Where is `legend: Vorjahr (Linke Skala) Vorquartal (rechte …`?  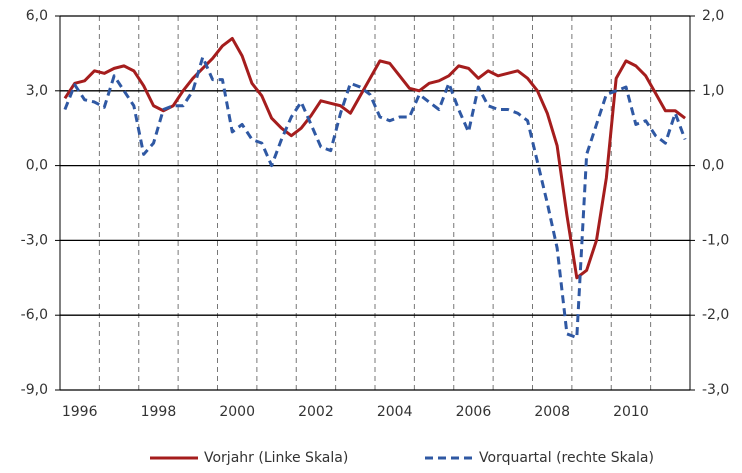
legend: Vorjahr (Linke Skala) Vorquartal (rechte … is located at coordinates (402, 458).